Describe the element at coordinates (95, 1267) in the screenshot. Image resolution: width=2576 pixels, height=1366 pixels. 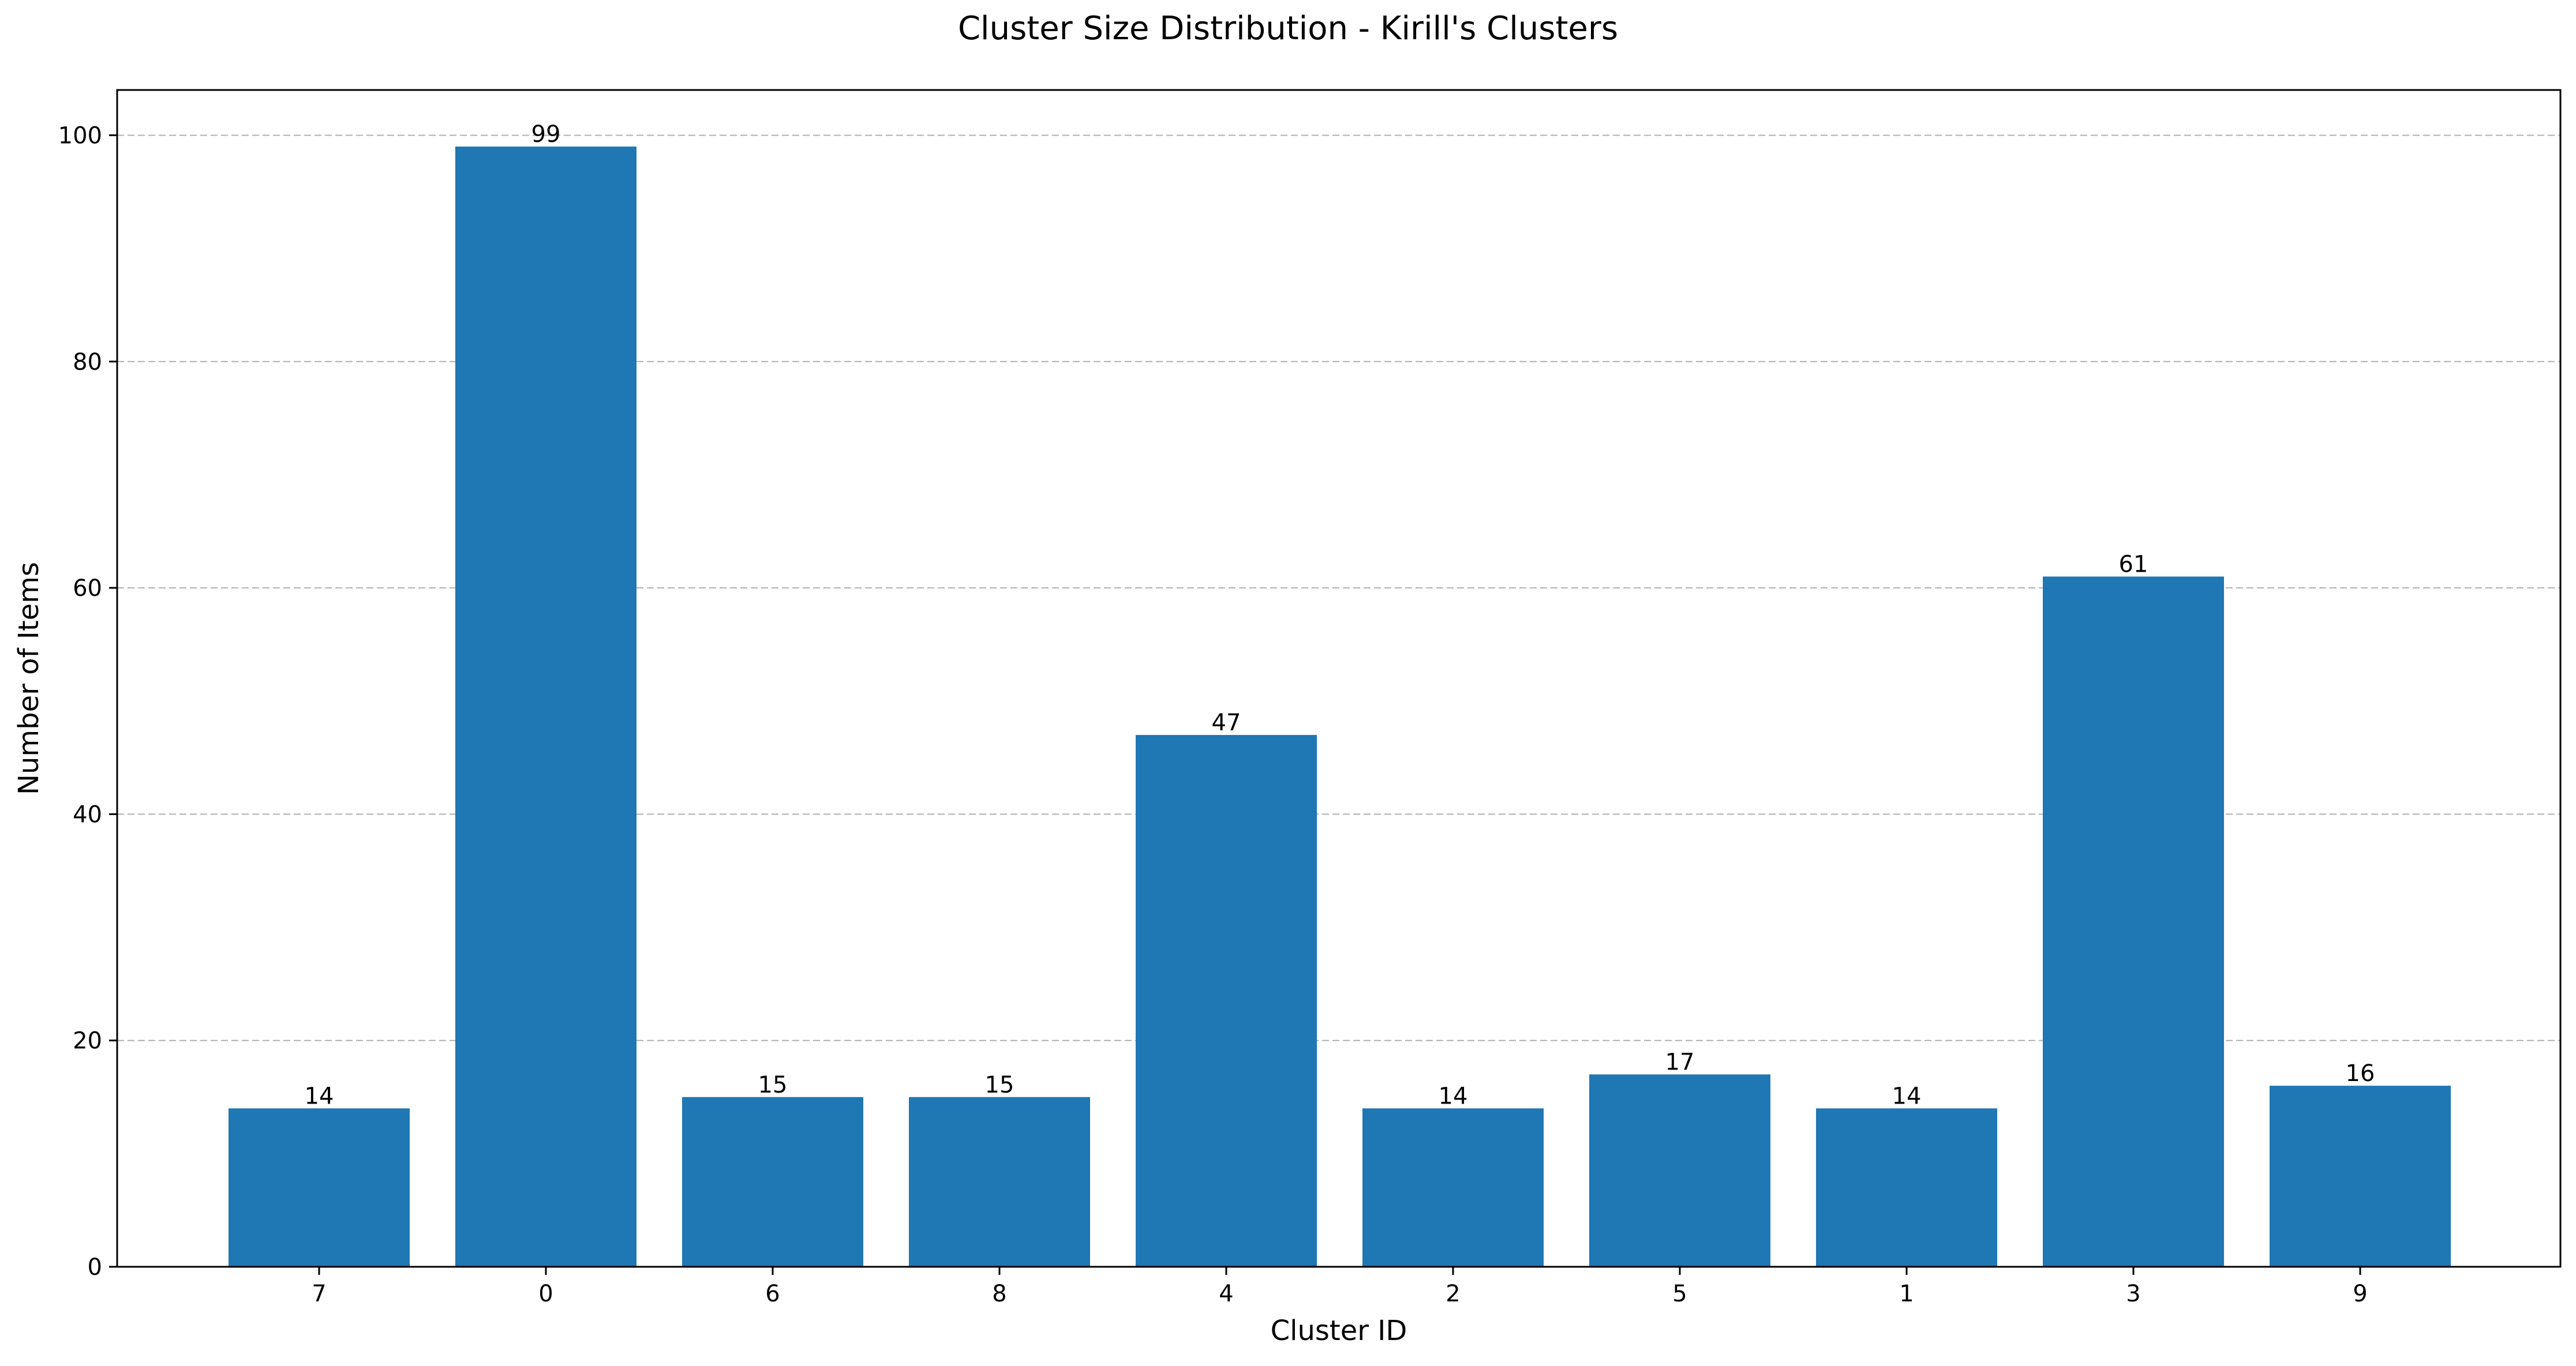
I see `y-tick-label: 0` at that location.